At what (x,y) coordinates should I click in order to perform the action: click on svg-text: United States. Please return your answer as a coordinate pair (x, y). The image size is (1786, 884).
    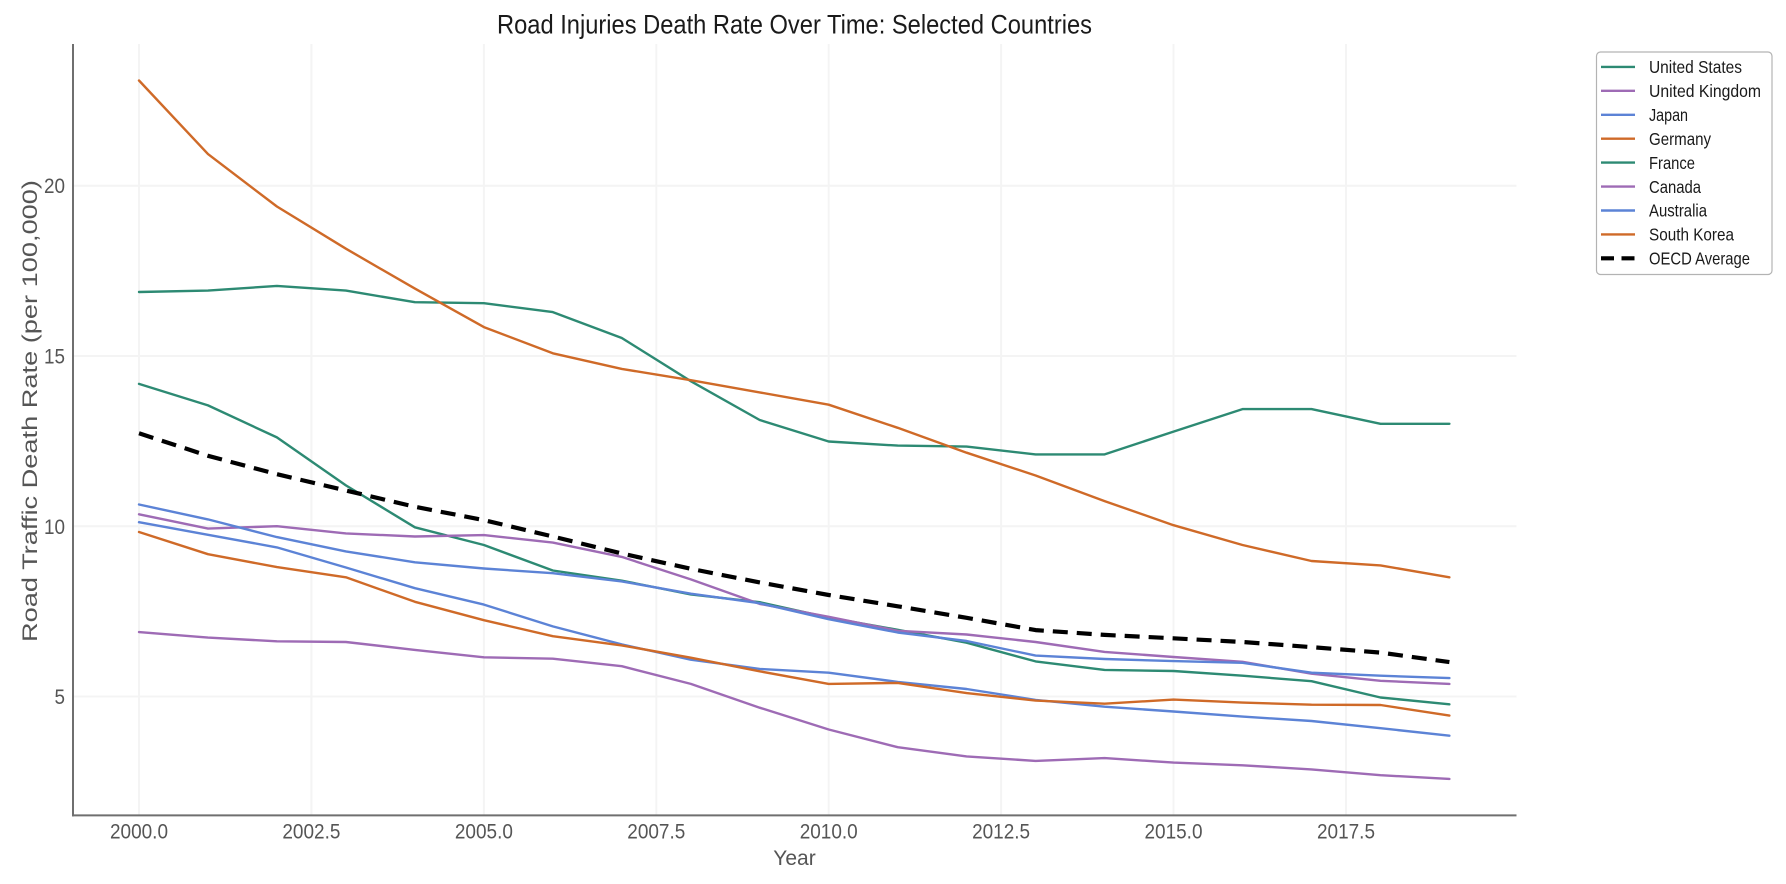
    Looking at the image, I should click on (1695, 67).